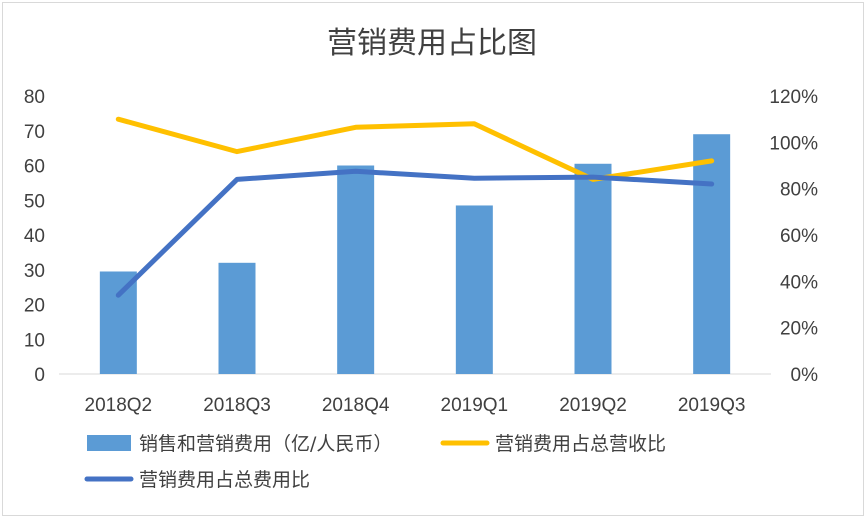 Image resolution: width=868 pixels, height=520 pixels. I want to click on x-axis-tick-label: 2018Q4, so click(356, 405).